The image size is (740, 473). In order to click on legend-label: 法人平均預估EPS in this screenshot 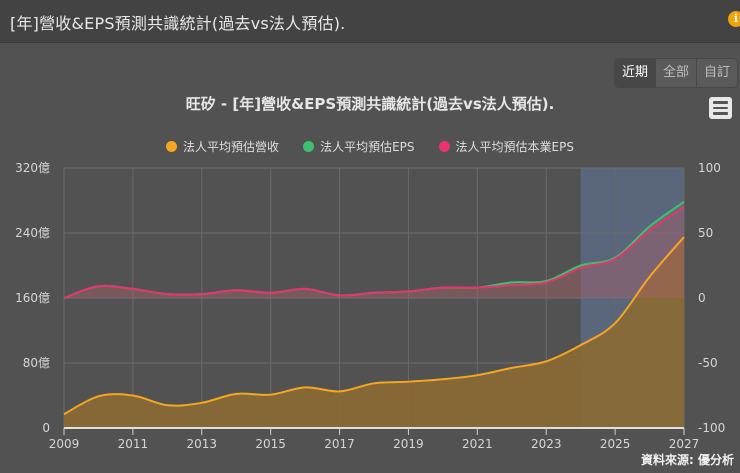, I will do `click(367, 147)`.